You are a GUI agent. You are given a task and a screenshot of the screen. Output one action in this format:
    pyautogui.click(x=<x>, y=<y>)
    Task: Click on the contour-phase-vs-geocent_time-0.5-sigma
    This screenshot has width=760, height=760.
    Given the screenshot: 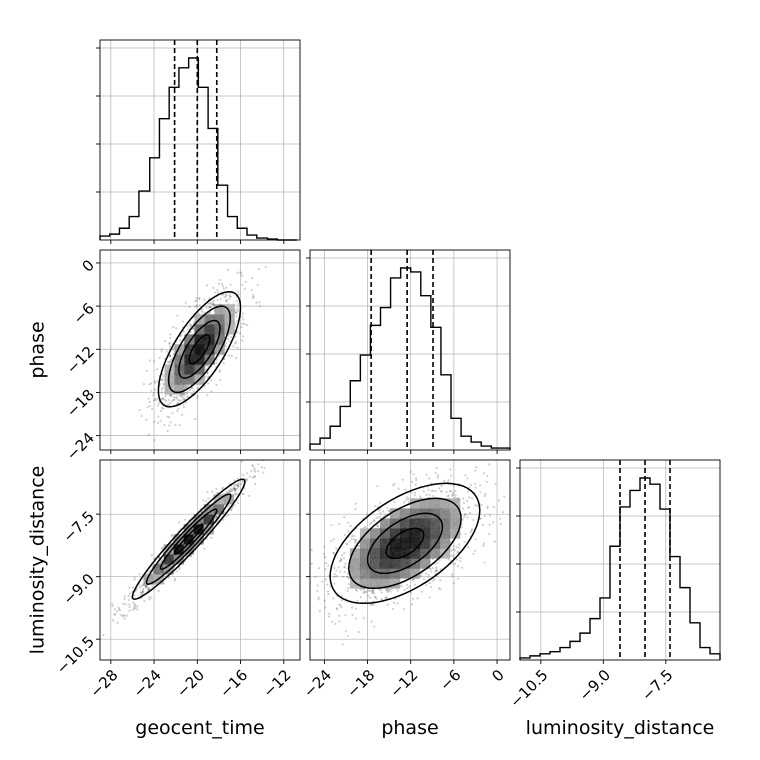 What is the action you would take?
    pyautogui.click(x=199, y=349)
    